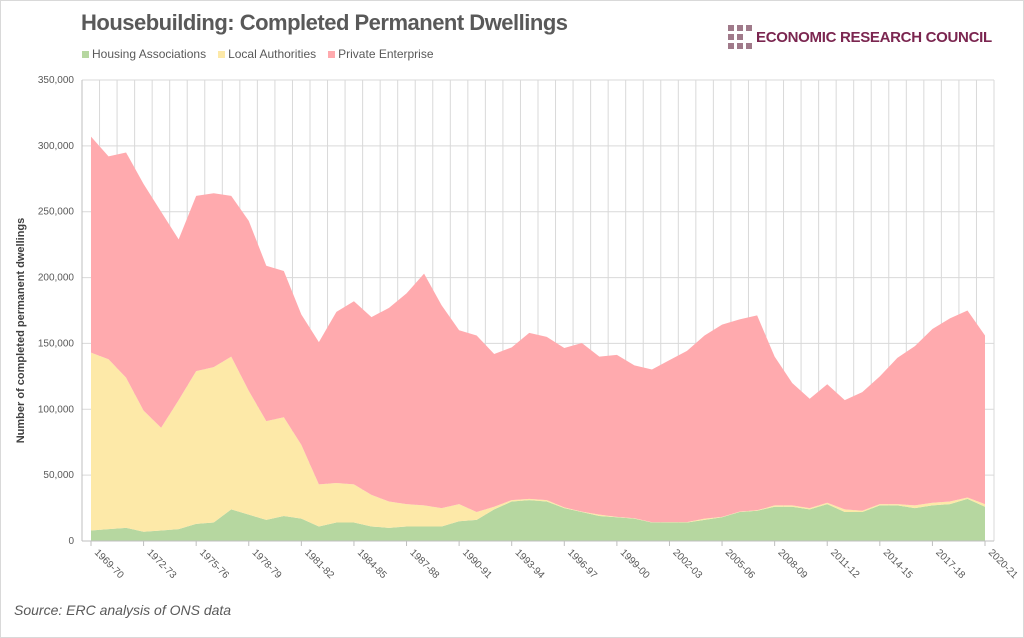 This screenshot has height=638, width=1024. Describe the element at coordinates (123, 610) in the screenshot. I see `source-note: Source: ERC analysis of ONS data` at that location.